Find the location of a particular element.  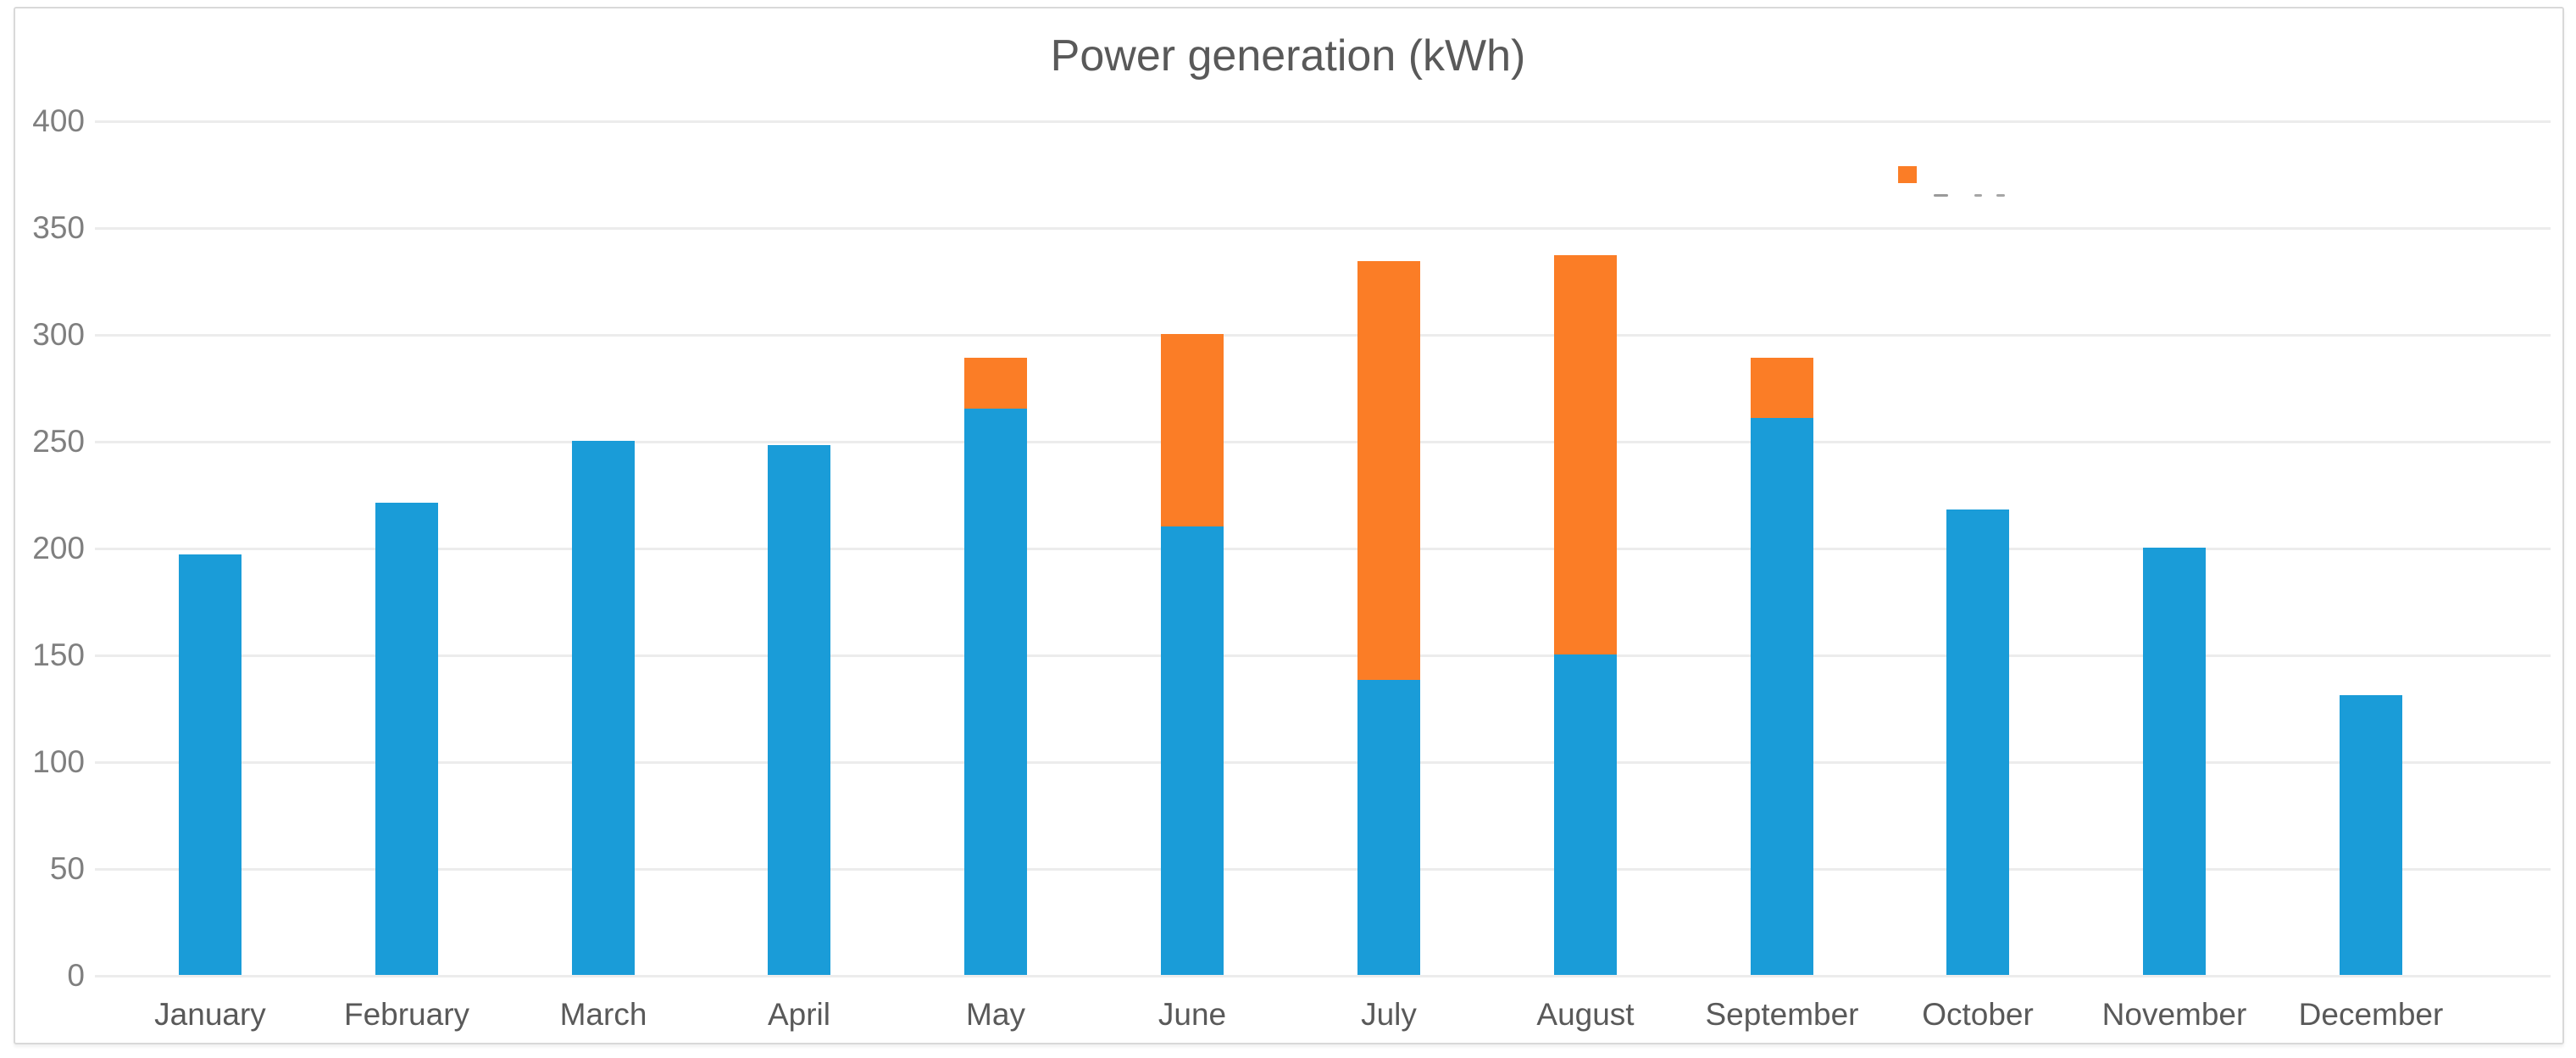

x-axis-label-october: October is located at coordinates (1978, 1014).